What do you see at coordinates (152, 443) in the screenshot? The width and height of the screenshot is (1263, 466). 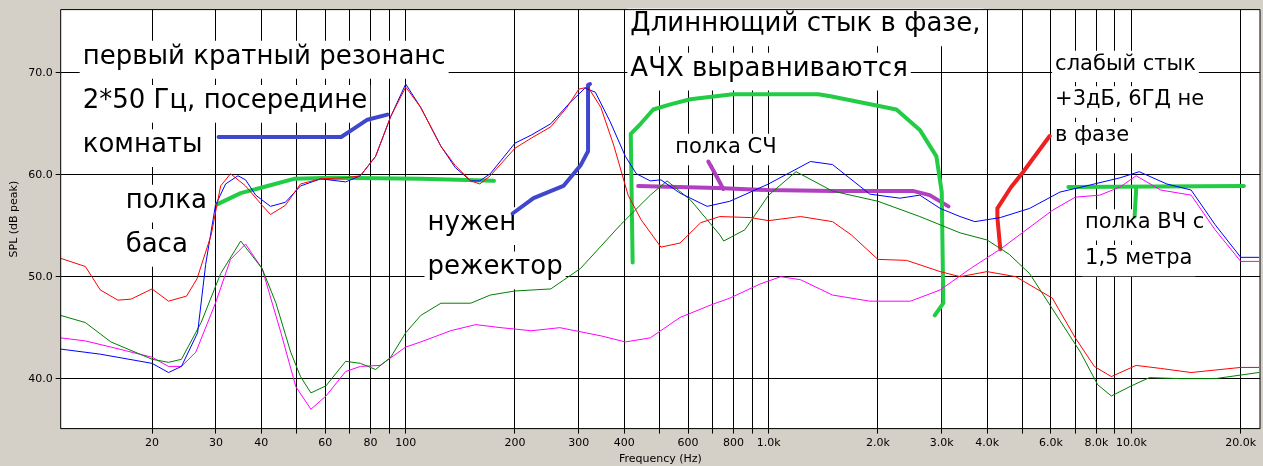 I see `x-tick-label: 20` at bounding box center [152, 443].